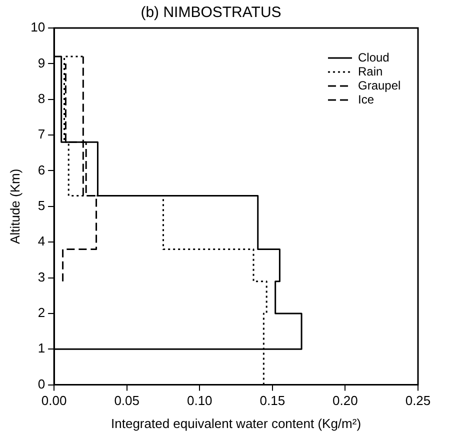  Describe the element at coordinates (236, 423) in the screenshot. I see `x-axis-title: Integrated equivalent water content (Kg/m²)` at that location.